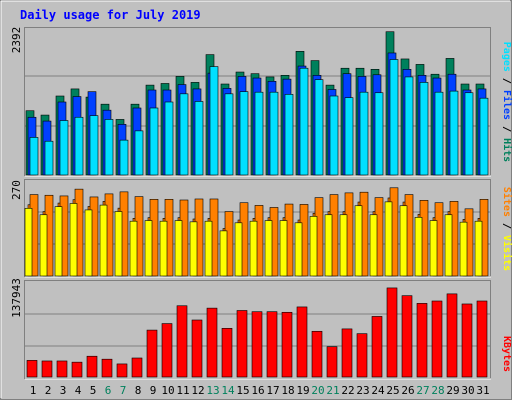 This screenshot has height=400, width=512. Describe the element at coordinates (257, 390) in the screenshot. I see `day-label: 16` at that location.